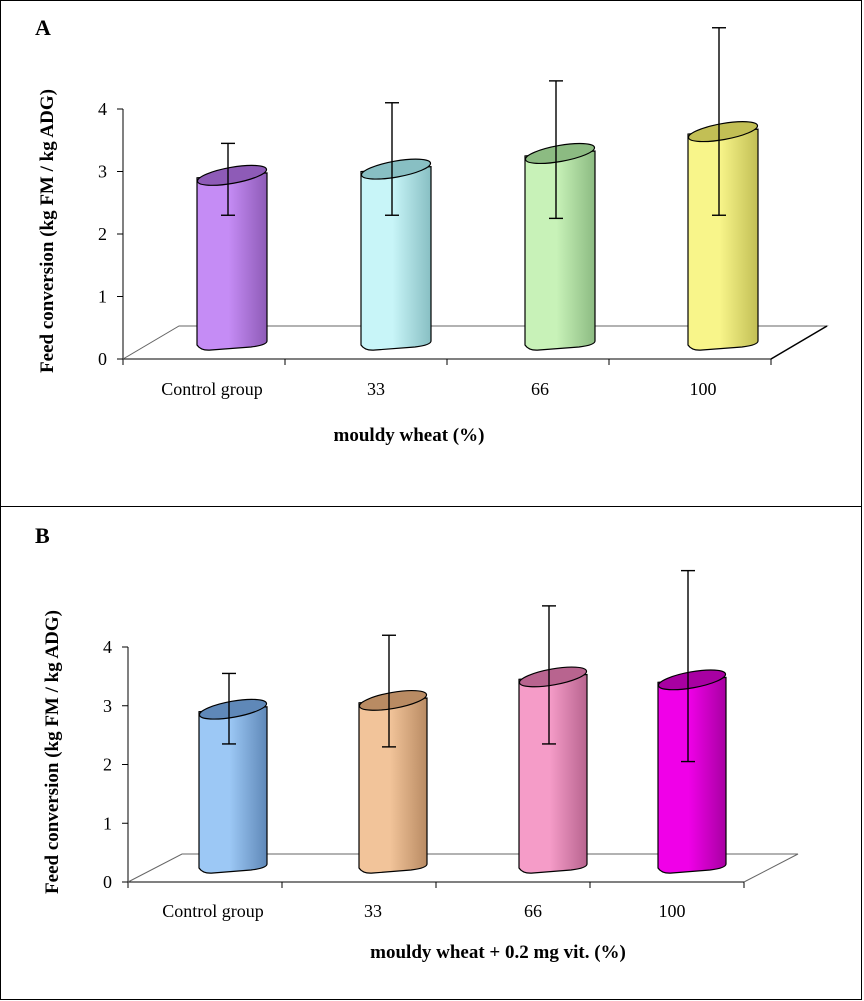  Describe the element at coordinates (799, 342) in the screenshot. I see `floor-edge` at that location.